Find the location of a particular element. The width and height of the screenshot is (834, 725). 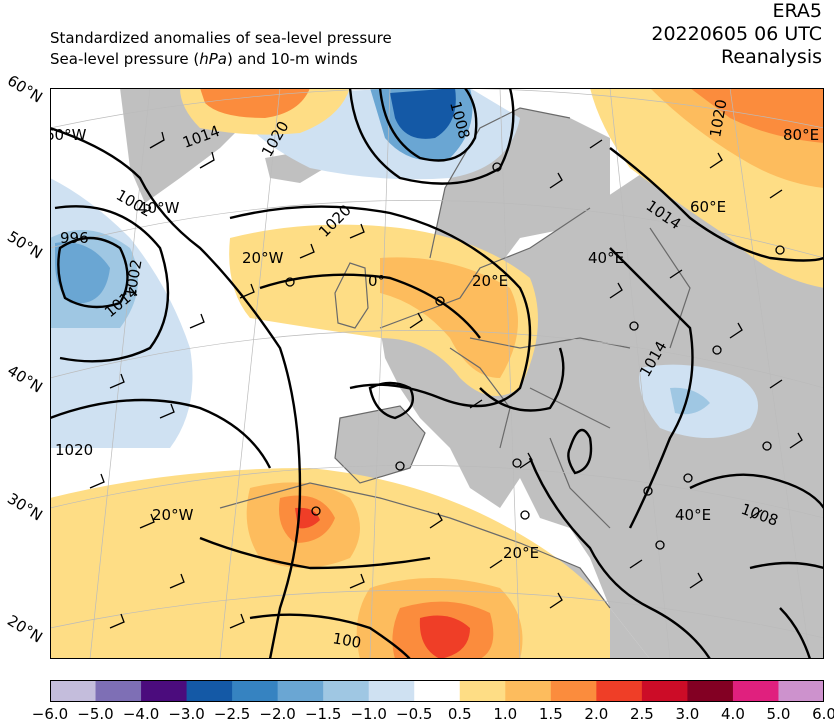

lat-label-50n: 50°N is located at coordinates (25, 245).